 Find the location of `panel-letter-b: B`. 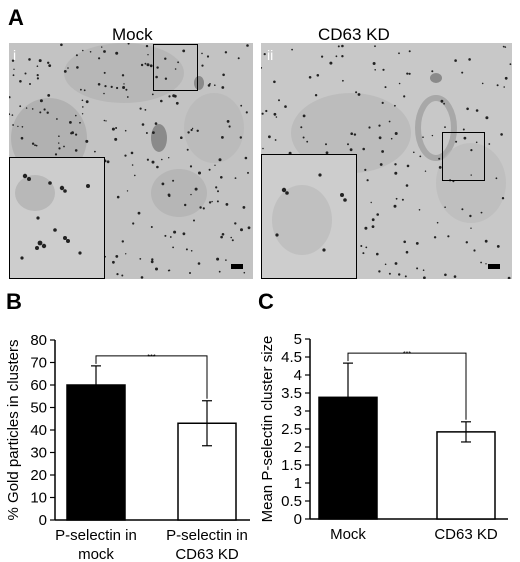

panel-letter-b: B is located at coordinates (14, 301).